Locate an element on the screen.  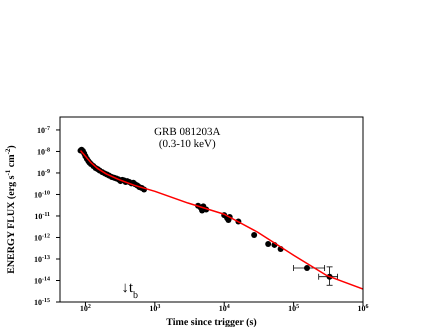
text: (0.3-10 keV) is located at coordinates (187, 144).